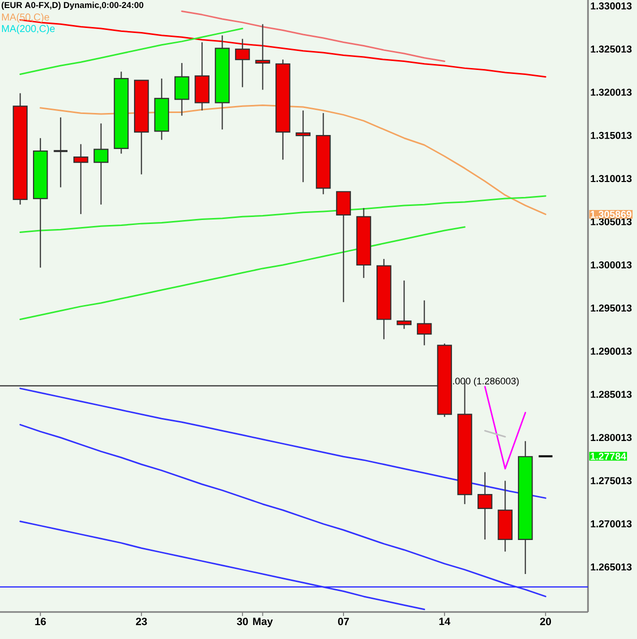 Image resolution: width=637 pixels, height=639 pixels. I want to click on x-tick-label: 07, so click(343, 622).